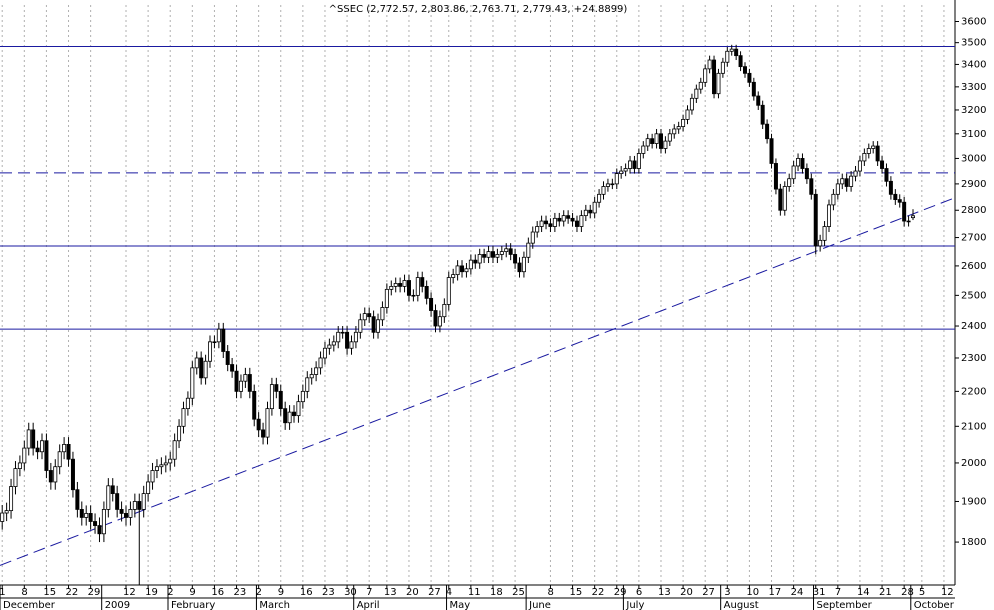  I want to click on month-label: May, so click(460, 605).